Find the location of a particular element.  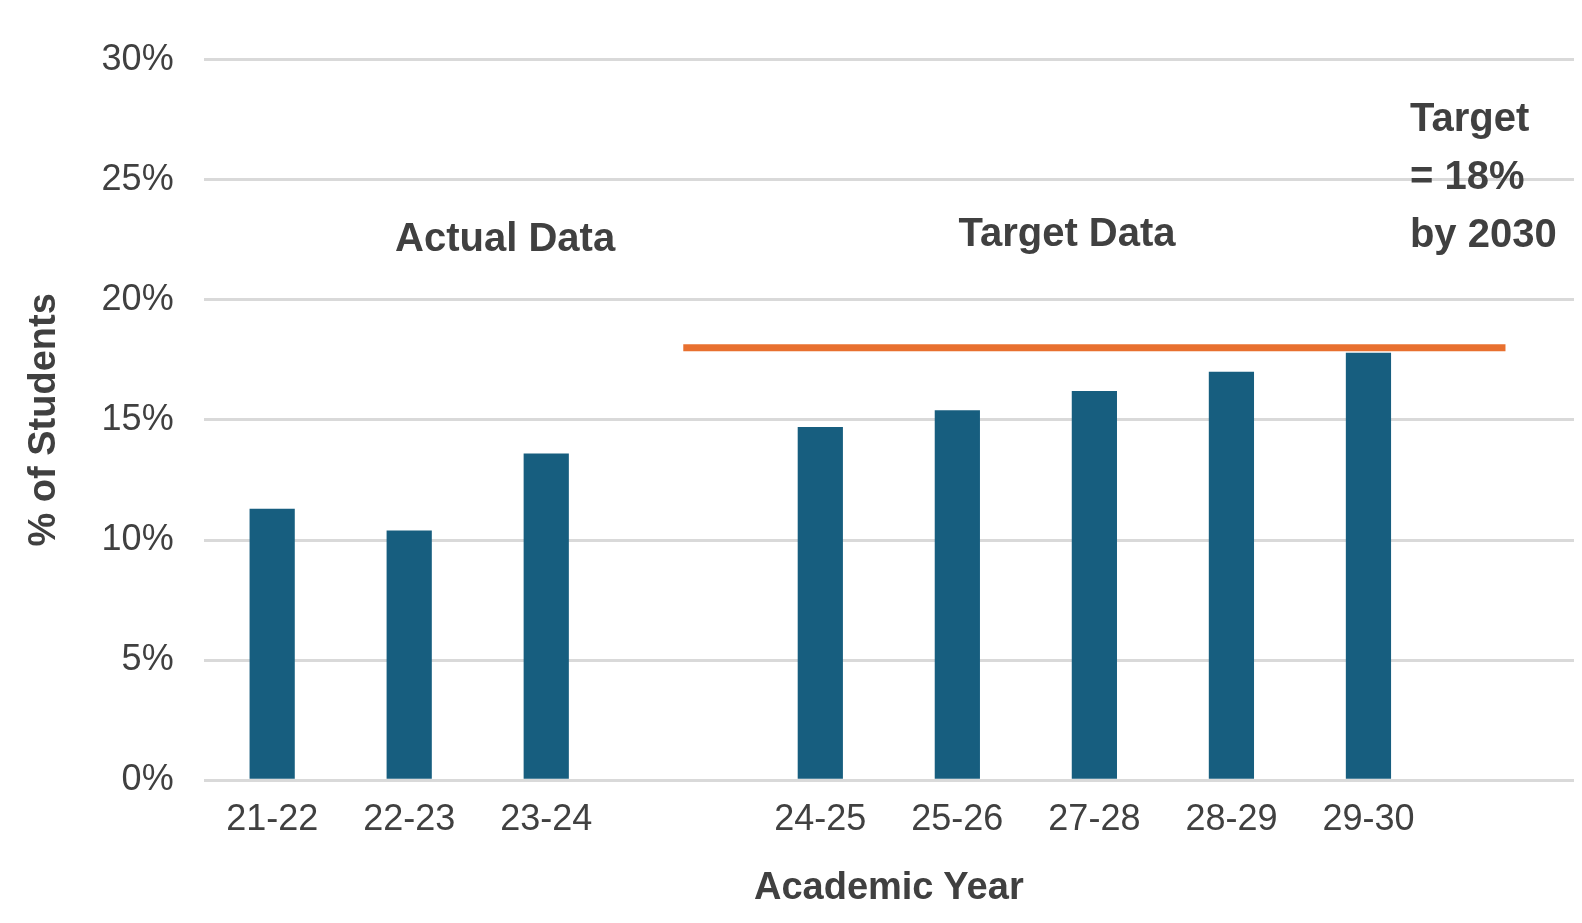

y-tick-label: 0% is located at coordinates (147, 778).